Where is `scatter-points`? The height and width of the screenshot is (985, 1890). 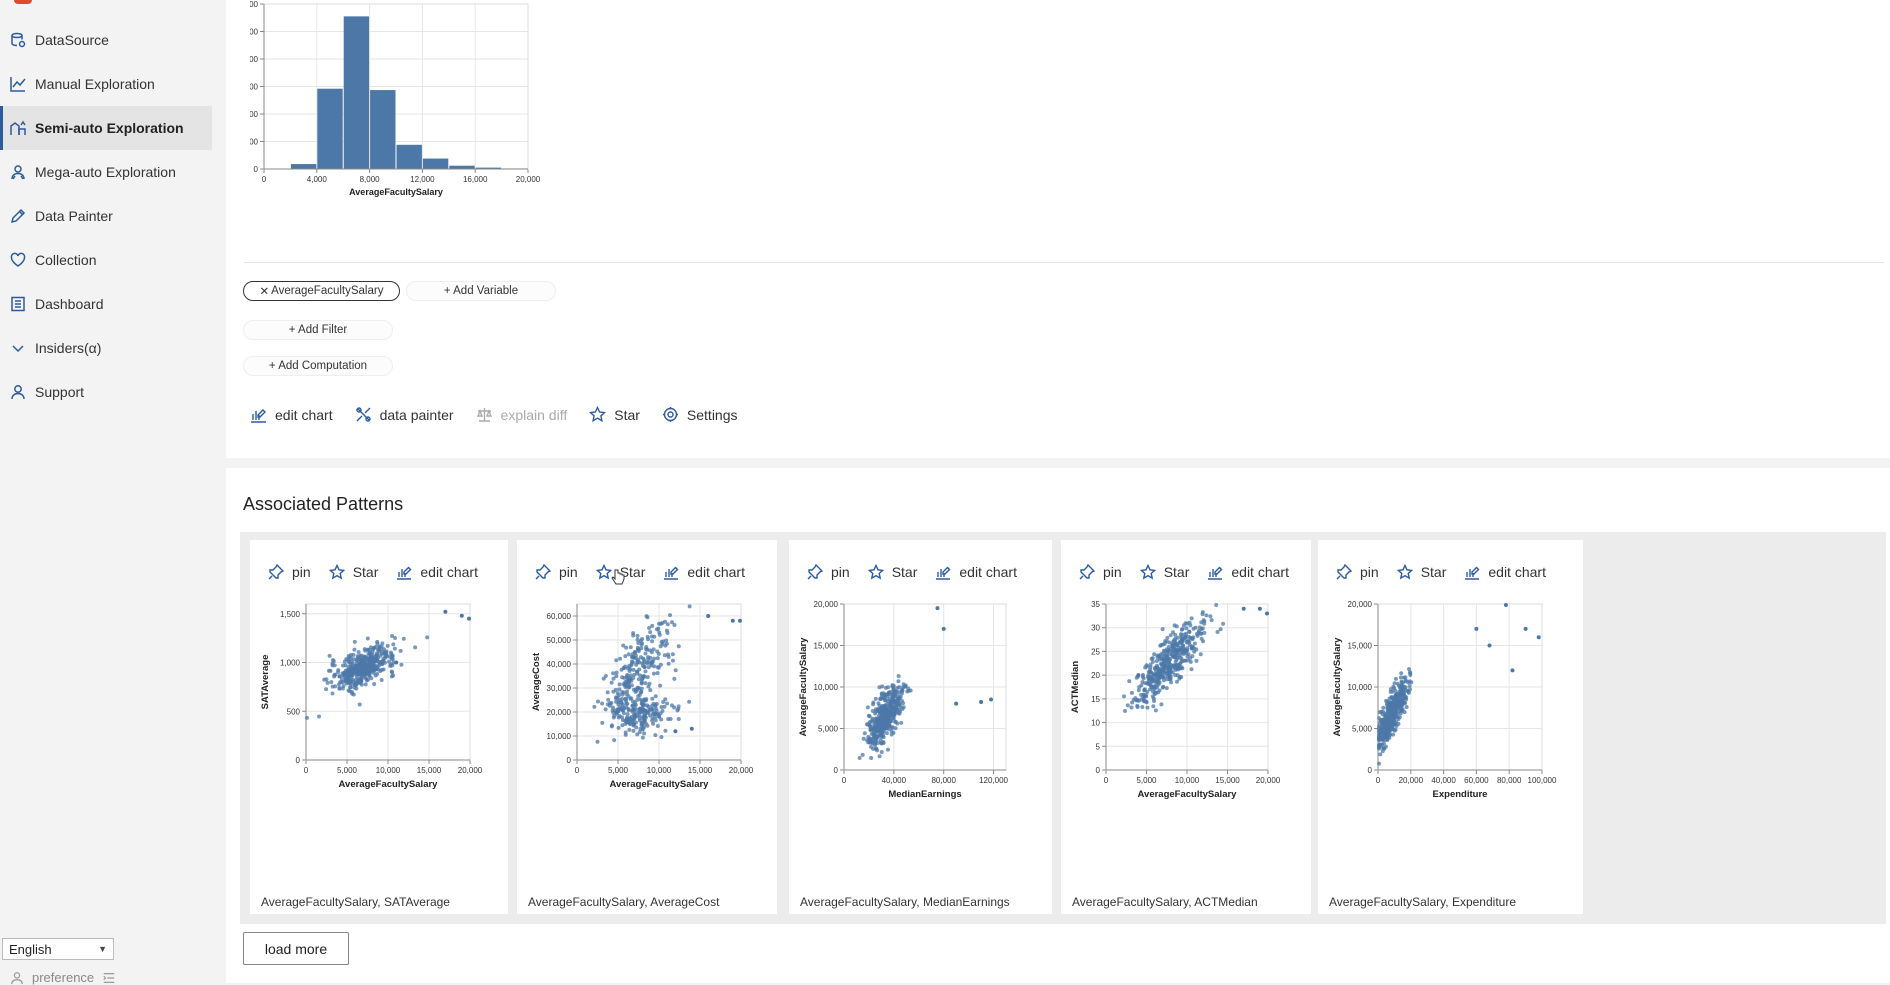 scatter-points is located at coordinates (925, 683).